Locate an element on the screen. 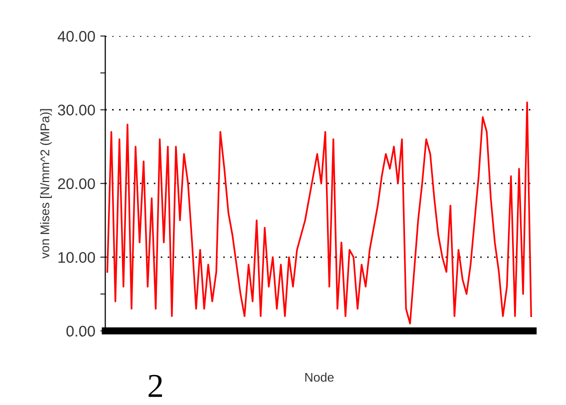  y-tick-label: 0.00 is located at coordinates (80, 331).